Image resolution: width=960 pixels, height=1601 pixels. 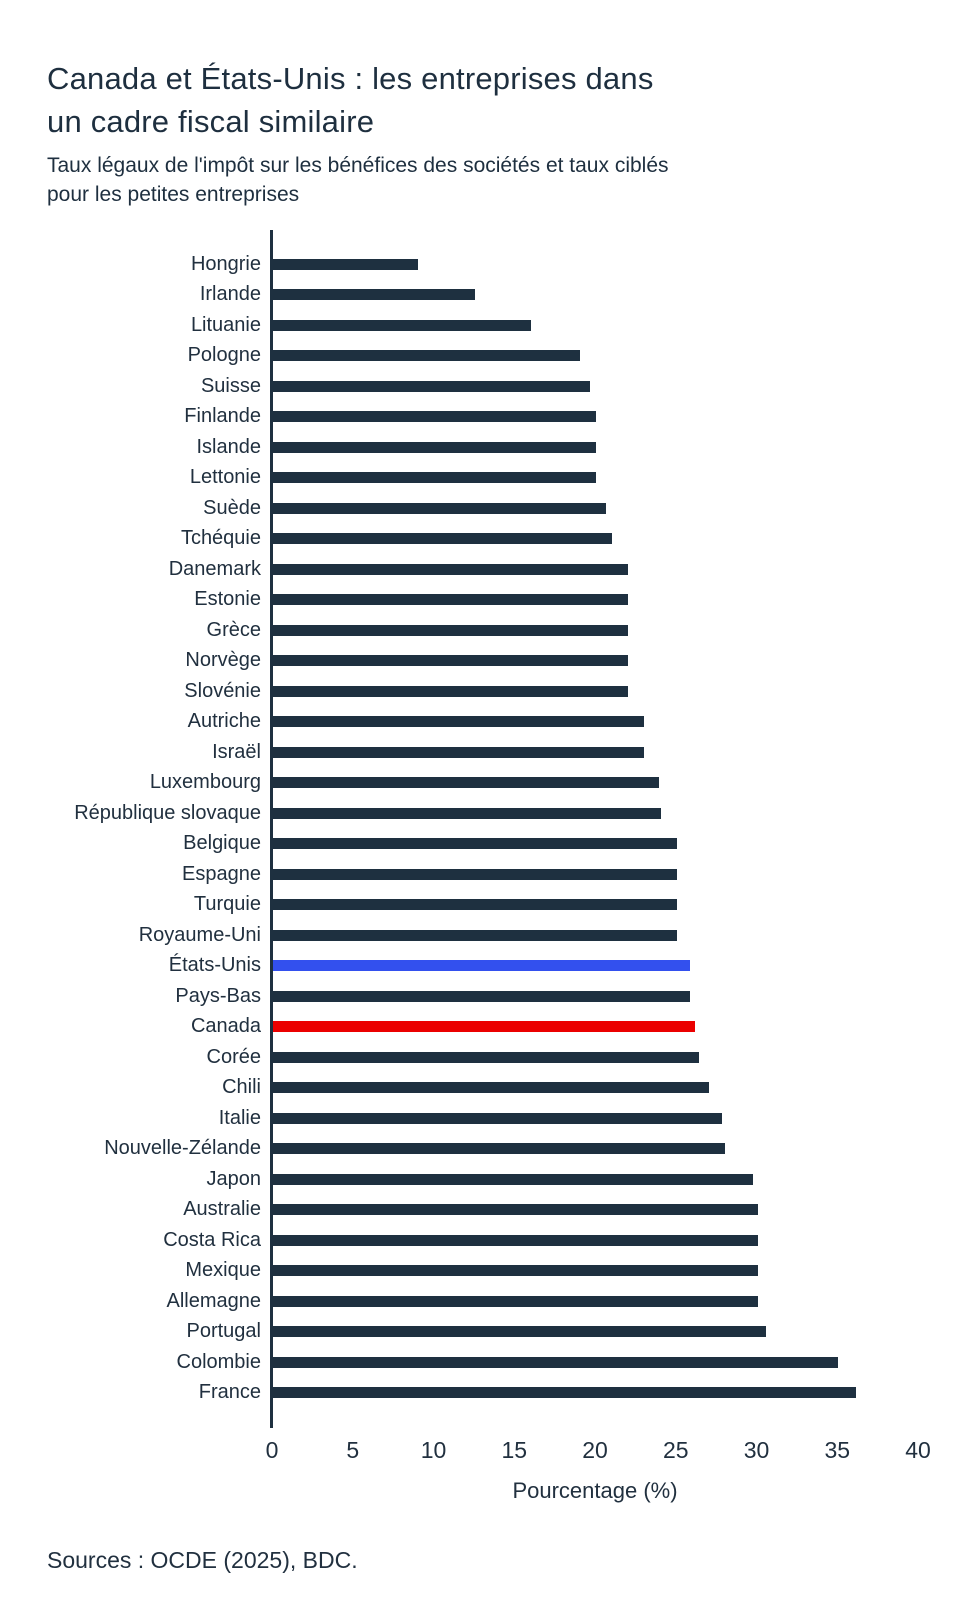 I want to click on x-axis-tick-label: 35, so click(x=837, y=1450).